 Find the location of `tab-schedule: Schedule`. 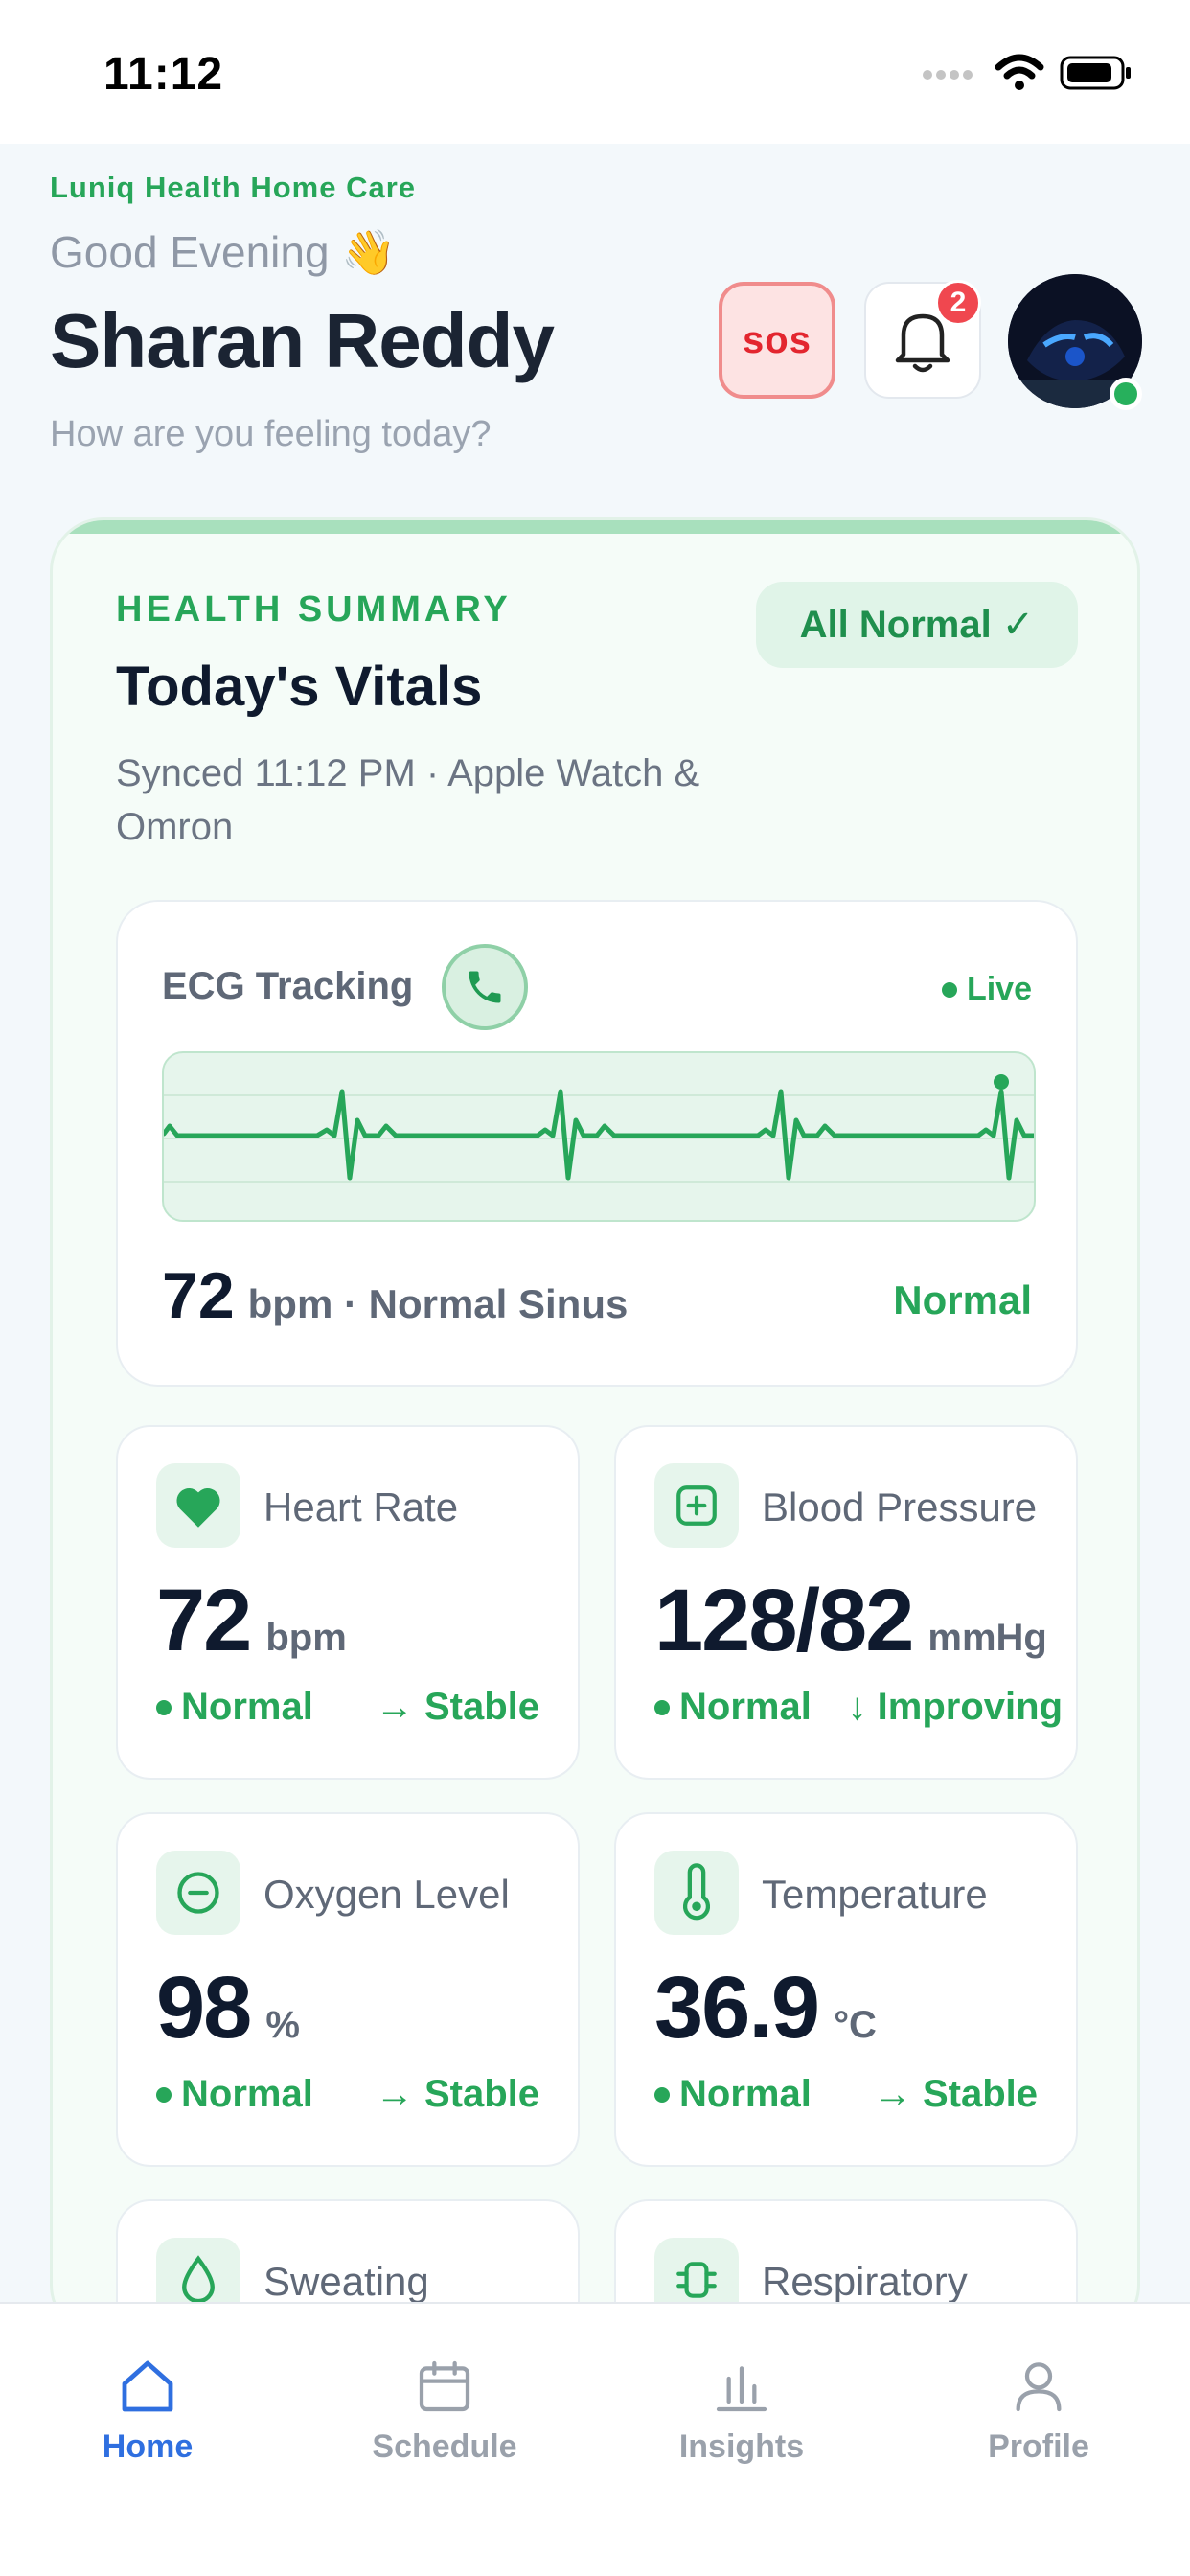

tab-schedule: Schedule is located at coordinates (445, 2411).